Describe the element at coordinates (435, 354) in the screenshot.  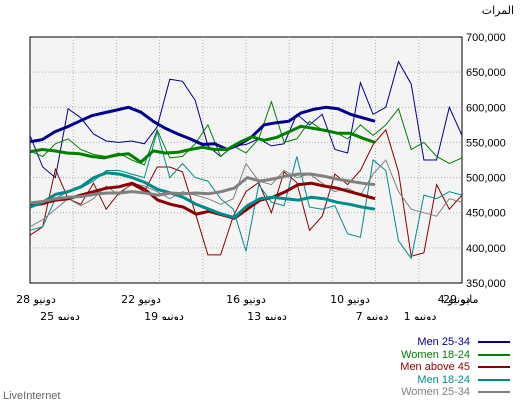
I see `legend-label: Women 18-24` at that location.